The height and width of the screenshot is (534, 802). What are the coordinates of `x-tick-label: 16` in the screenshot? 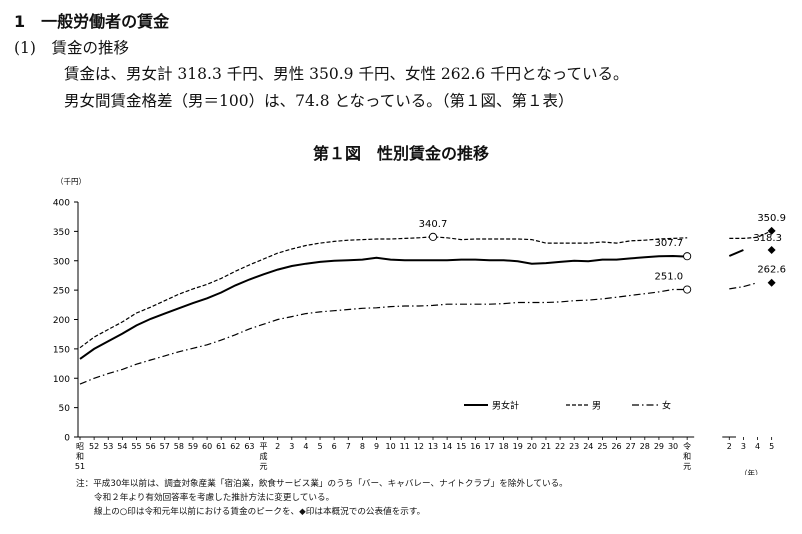 It's located at (475, 446).